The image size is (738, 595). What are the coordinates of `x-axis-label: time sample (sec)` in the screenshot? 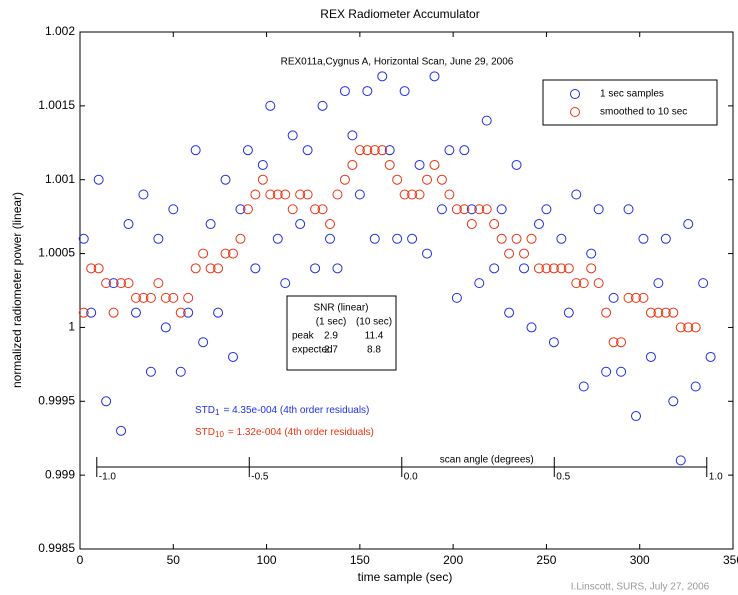 It's located at (405, 577).